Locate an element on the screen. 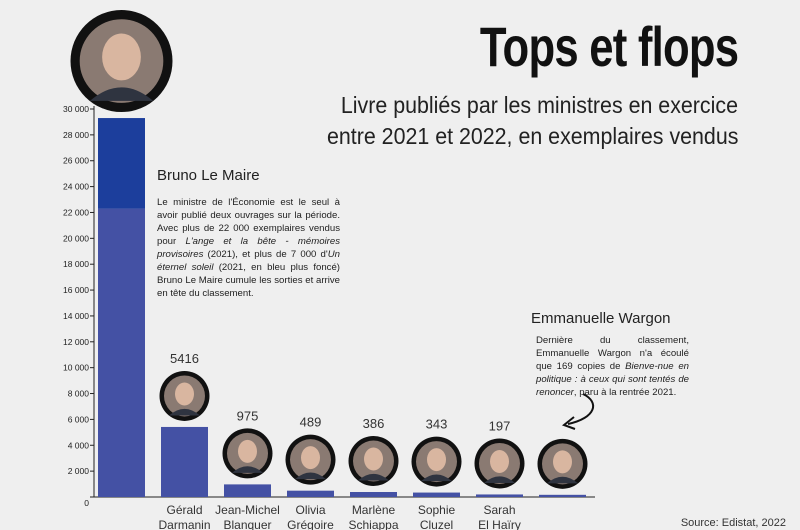  x-category-label: Olivia is located at coordinates (310, 510).